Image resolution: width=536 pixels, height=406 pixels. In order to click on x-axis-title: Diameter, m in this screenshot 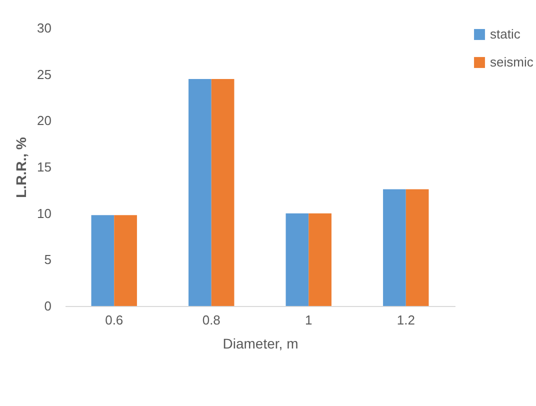, I will do `click(260, 344)`.